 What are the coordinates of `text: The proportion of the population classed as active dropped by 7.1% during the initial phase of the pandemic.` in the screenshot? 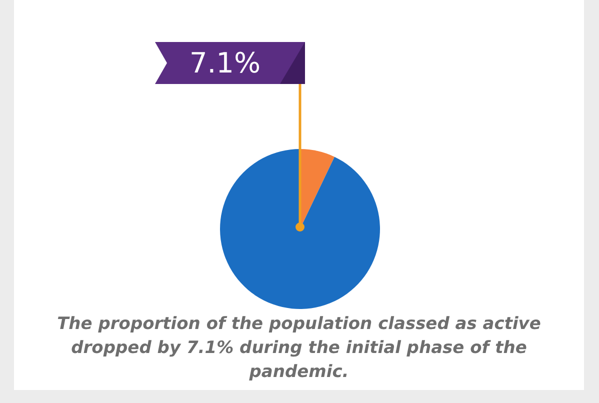 It's located at (299, 348).